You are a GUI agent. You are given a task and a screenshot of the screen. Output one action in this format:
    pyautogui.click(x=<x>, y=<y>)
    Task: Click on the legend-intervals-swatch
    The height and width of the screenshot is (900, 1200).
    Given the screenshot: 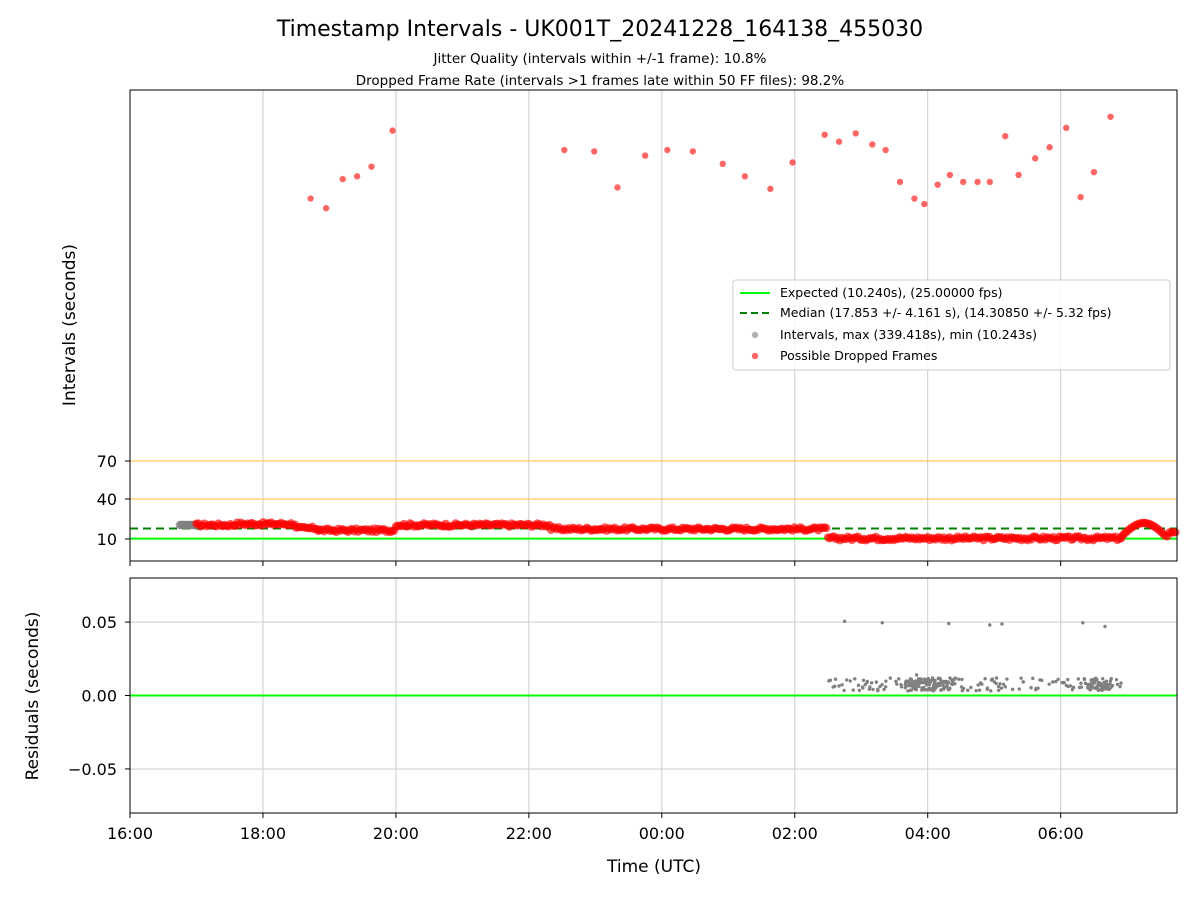 What is the action you would take?
    pyautogui.click(x=755, y=335)
    